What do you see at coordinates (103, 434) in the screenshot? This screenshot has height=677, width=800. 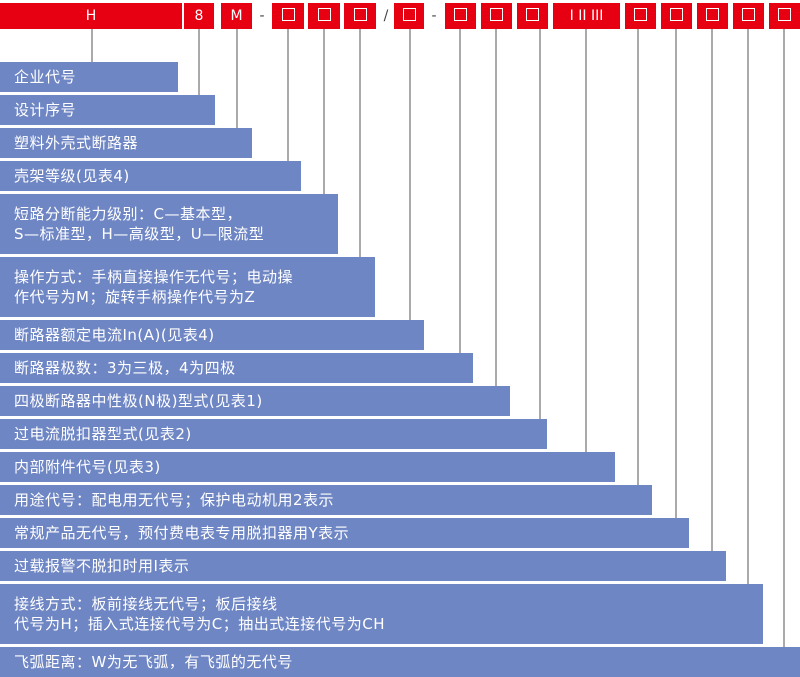 I see `legend-item-text: 过电流脱扣器型式(见表2)` at bounding box center [103, 434].